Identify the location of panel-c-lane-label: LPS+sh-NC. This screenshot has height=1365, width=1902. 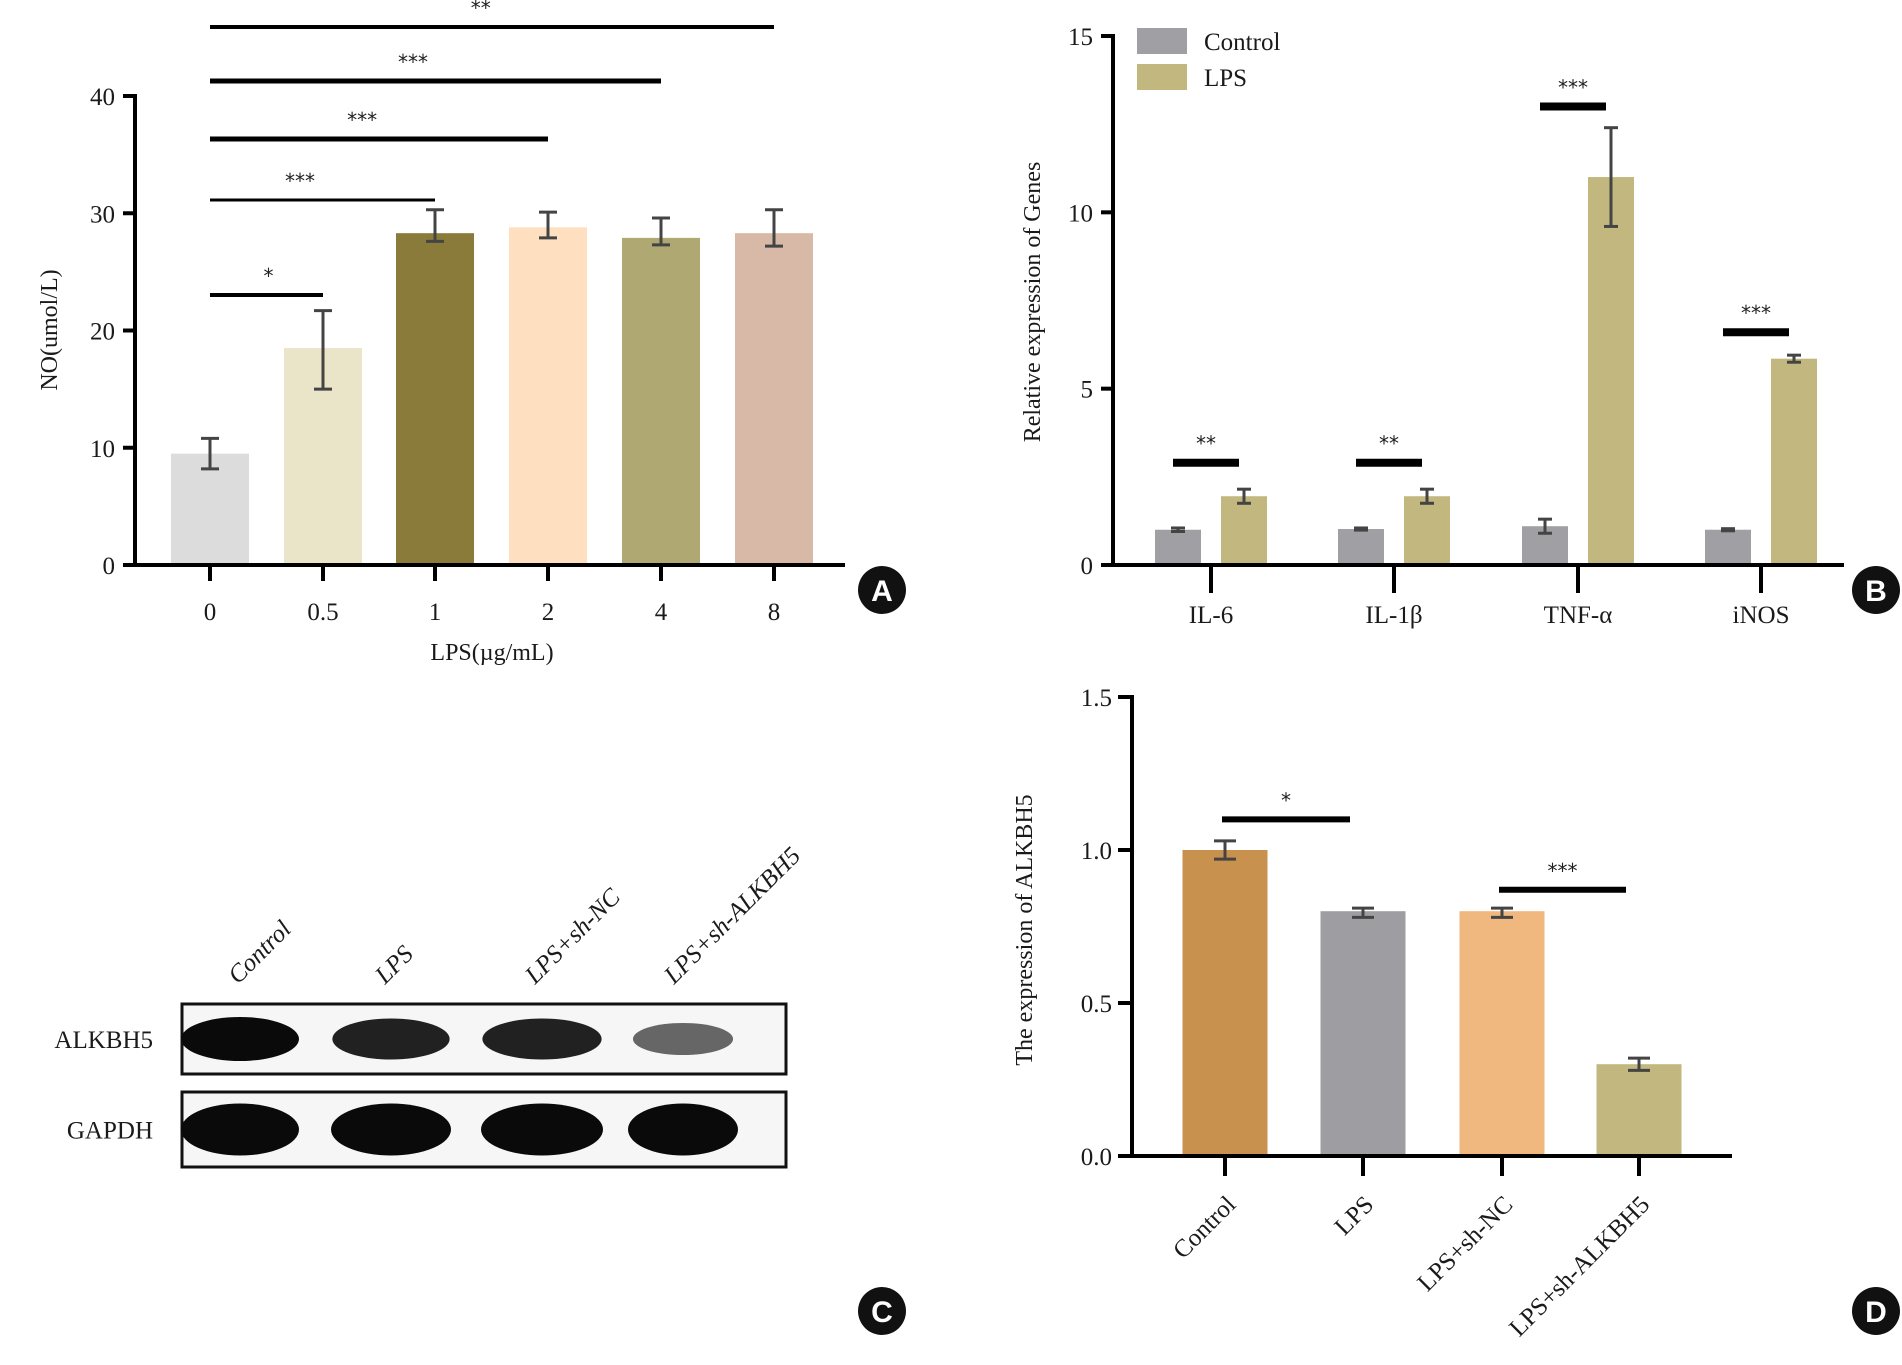
(572, 936).